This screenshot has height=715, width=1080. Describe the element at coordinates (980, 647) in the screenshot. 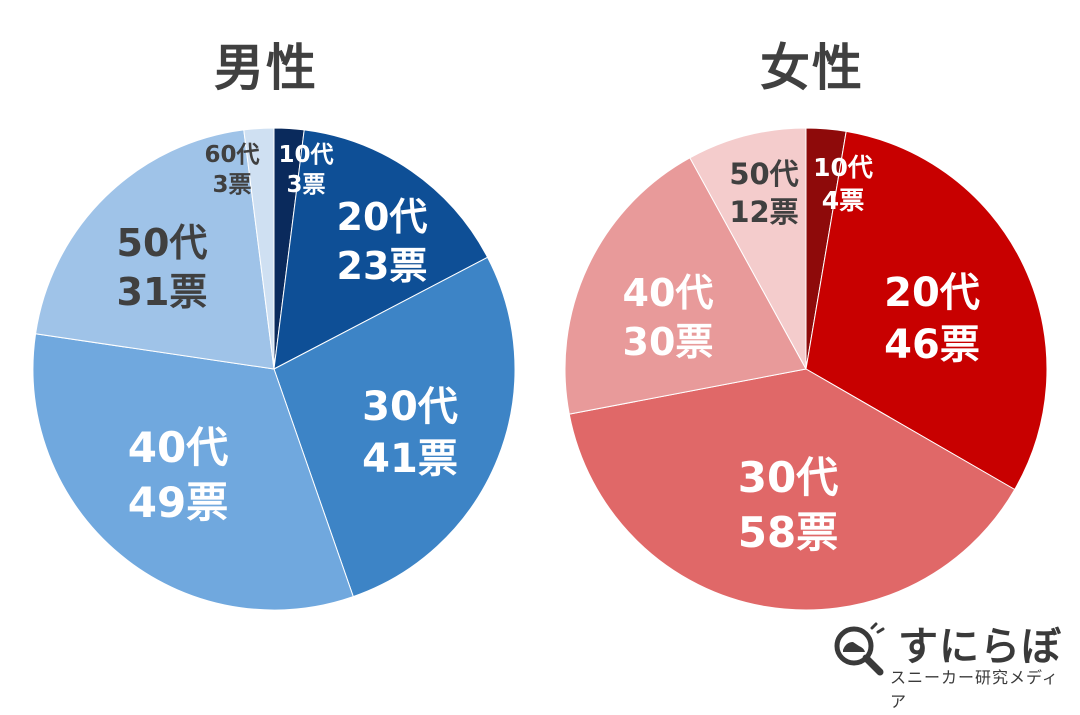

I see `brand-logo-text: すにらぼ` at that location.